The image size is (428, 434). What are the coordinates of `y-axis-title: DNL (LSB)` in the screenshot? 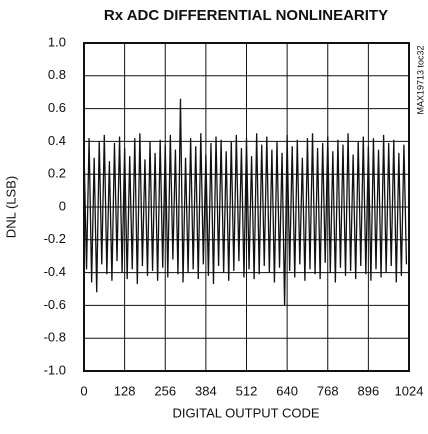 It's located at (10, 207).